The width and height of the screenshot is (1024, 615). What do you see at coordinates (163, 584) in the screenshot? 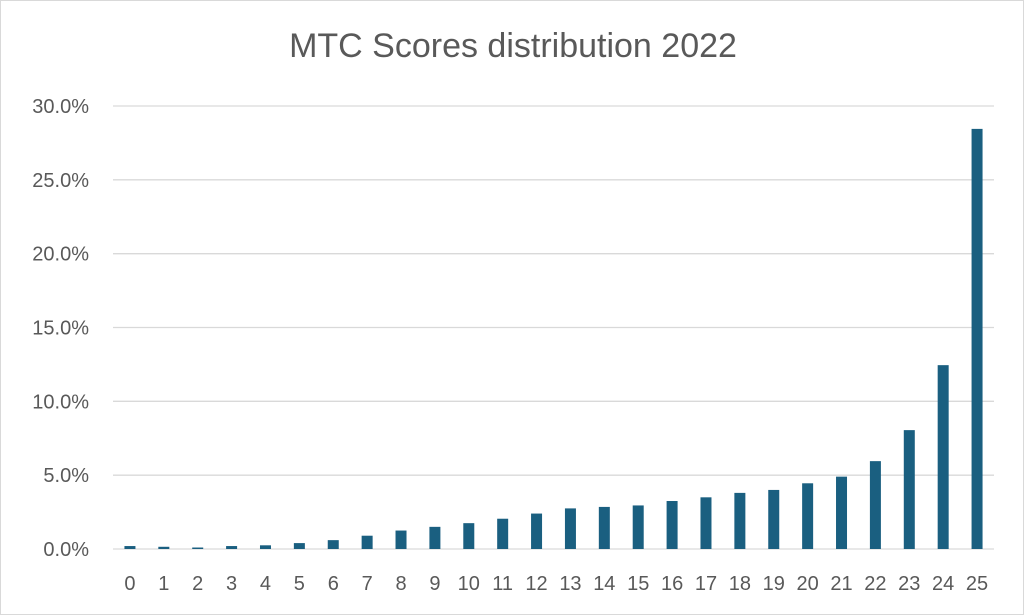
I see `x-tick-label: 1` at bounding box center [163, 584].